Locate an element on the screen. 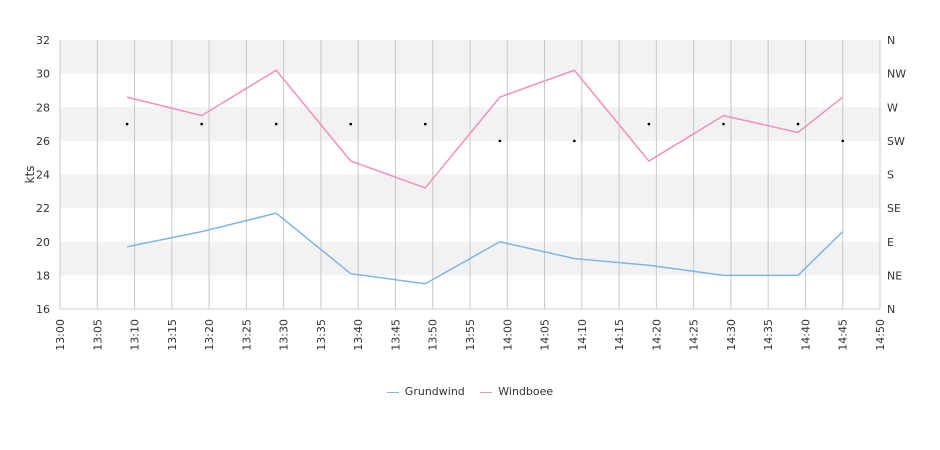  y-tick-label: 16 is located at coordinates (43, 309).